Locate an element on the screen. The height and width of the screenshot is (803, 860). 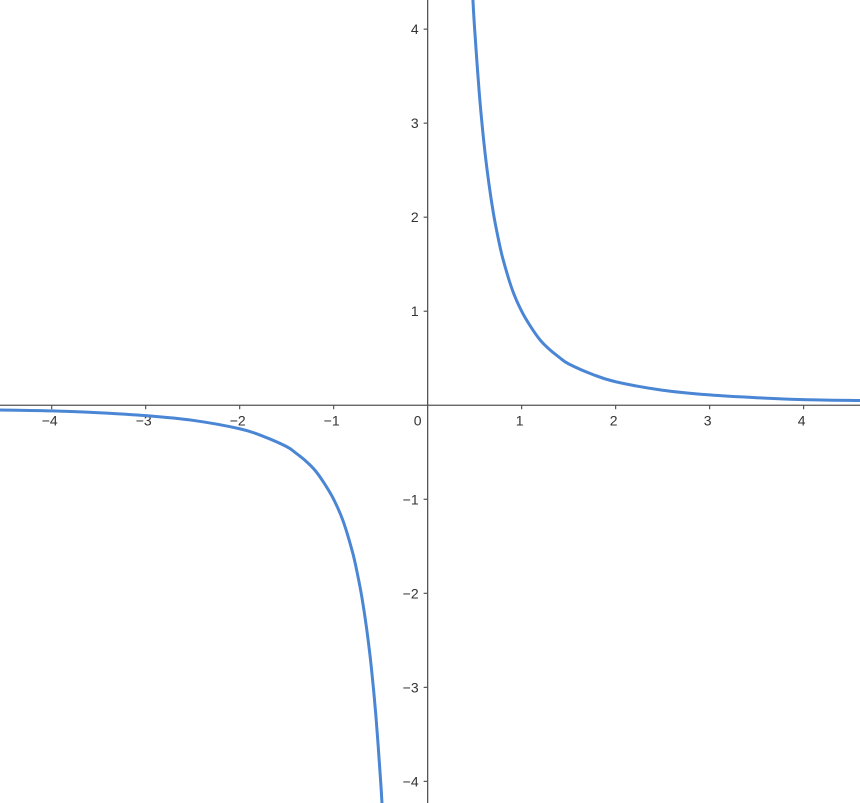
y-tick-label: −4 is located at coordinates (411, 781).